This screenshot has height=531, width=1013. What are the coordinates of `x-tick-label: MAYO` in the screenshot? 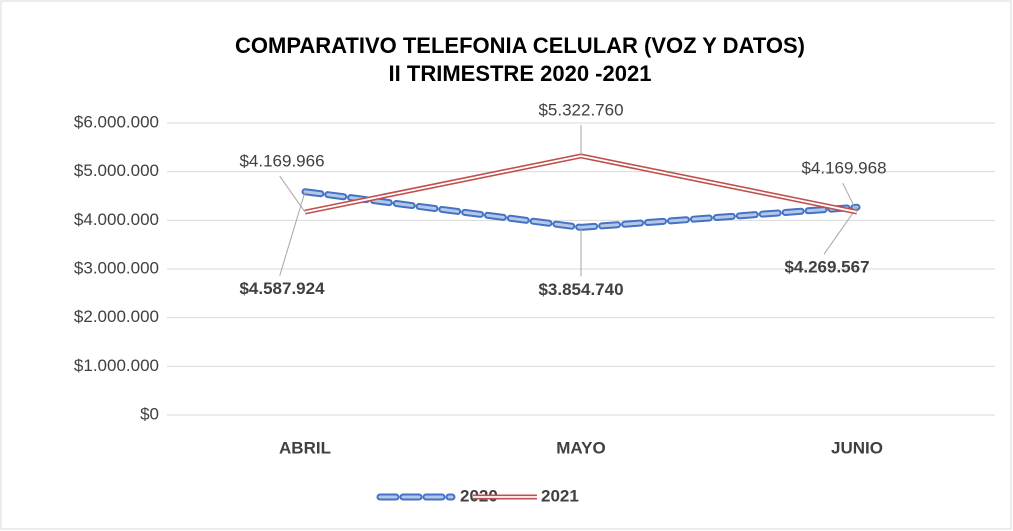 It's located at (580, 447).